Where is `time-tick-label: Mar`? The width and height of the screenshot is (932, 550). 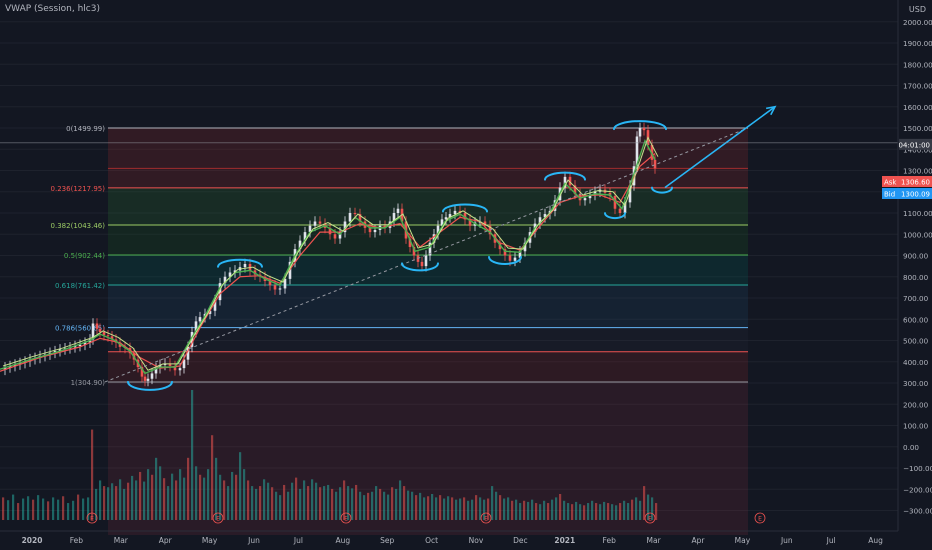 time-tick-label: Mar is located at coordinates (654, 540).